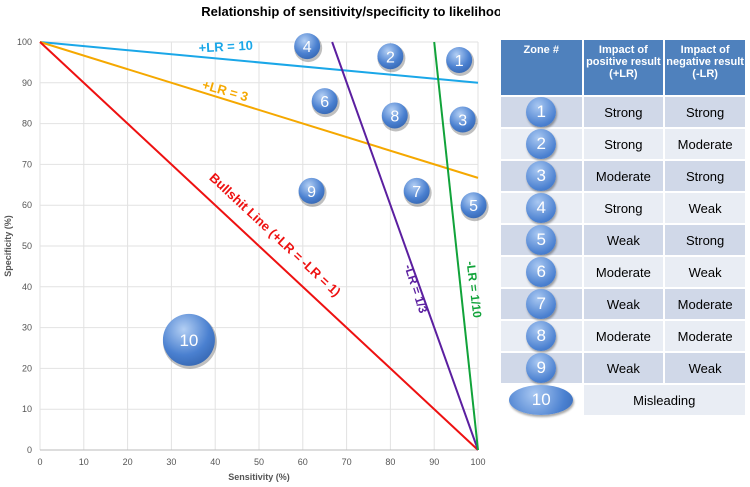  Describe the element at coordinates (225, 47) in the screenshot. I see `series-label: +LR = 10` at that location.